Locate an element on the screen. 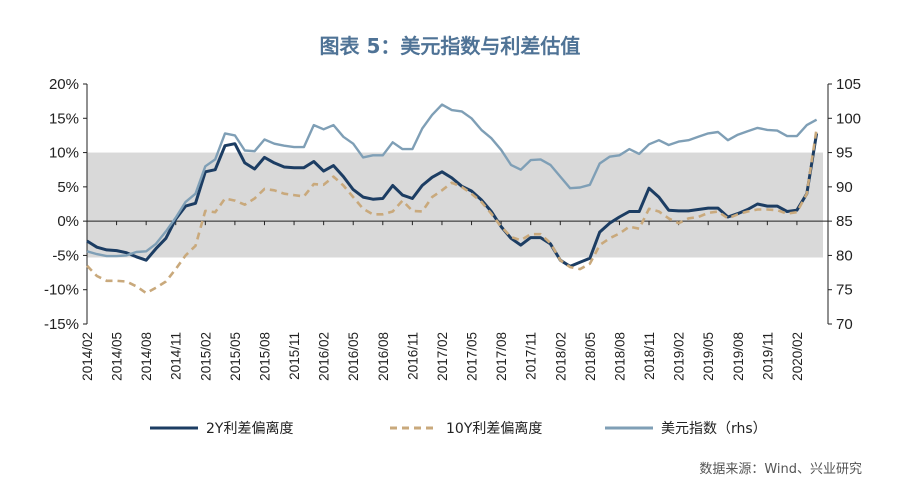 The image size is (900, 490). x-tick-label: 2019/02 is located at coordinates (679, 356).